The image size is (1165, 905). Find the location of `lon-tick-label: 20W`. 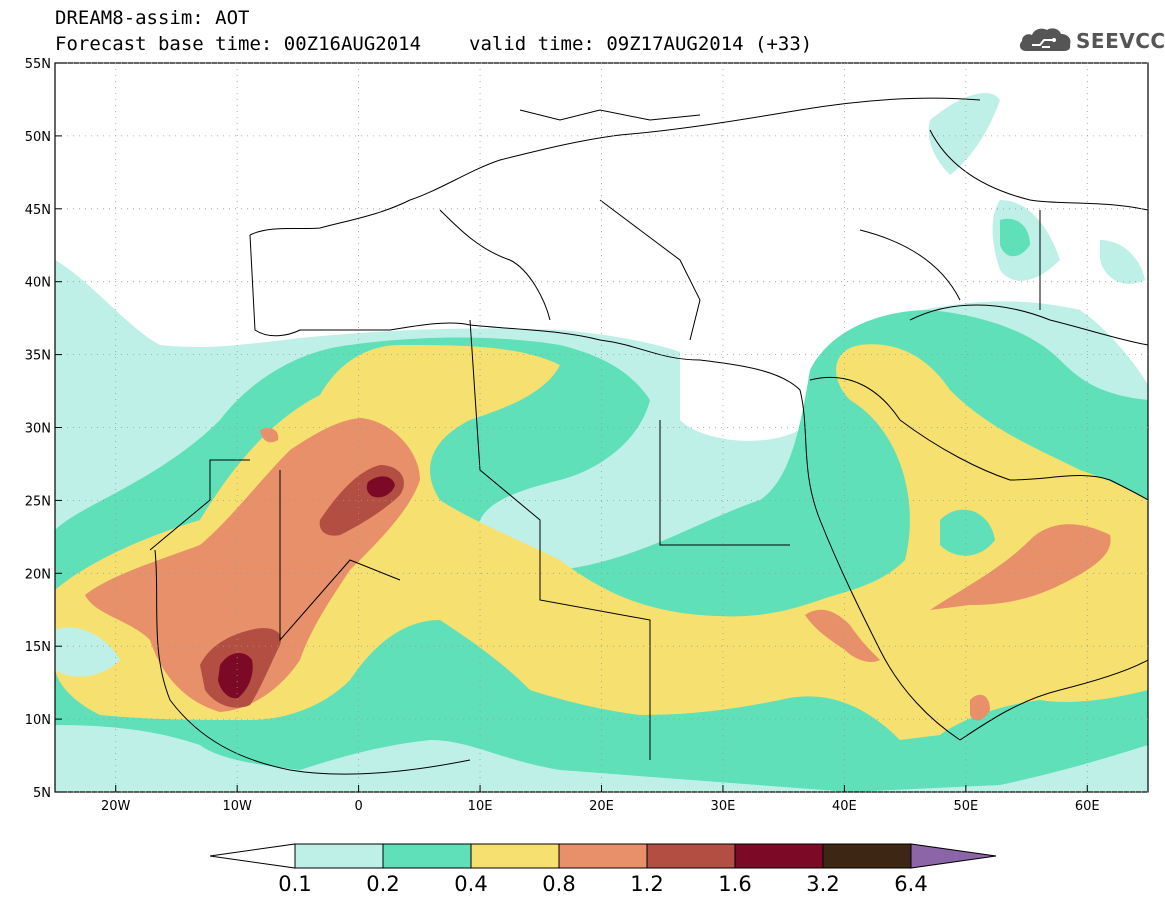

lon-tick-label: 20W is located at coordinates (116, 806).